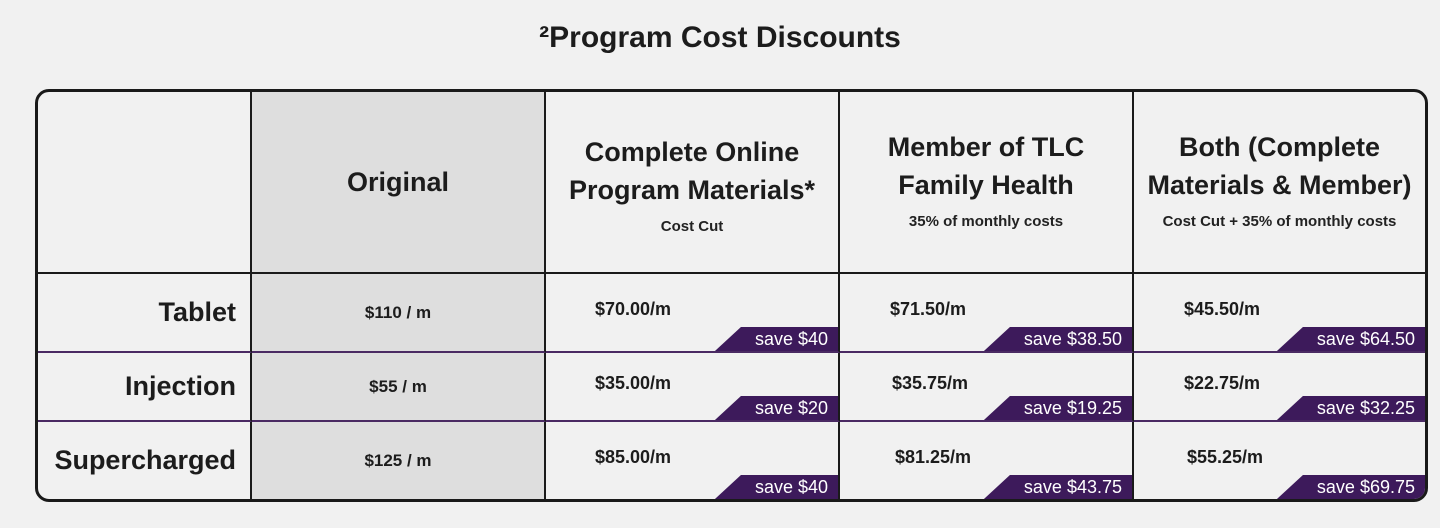 The width and height of the screenshot is (1440, 528). What do you see at coordinates (145, 183) in the screenshot?
I see `corner-cell` at bounding box center [145, 183].